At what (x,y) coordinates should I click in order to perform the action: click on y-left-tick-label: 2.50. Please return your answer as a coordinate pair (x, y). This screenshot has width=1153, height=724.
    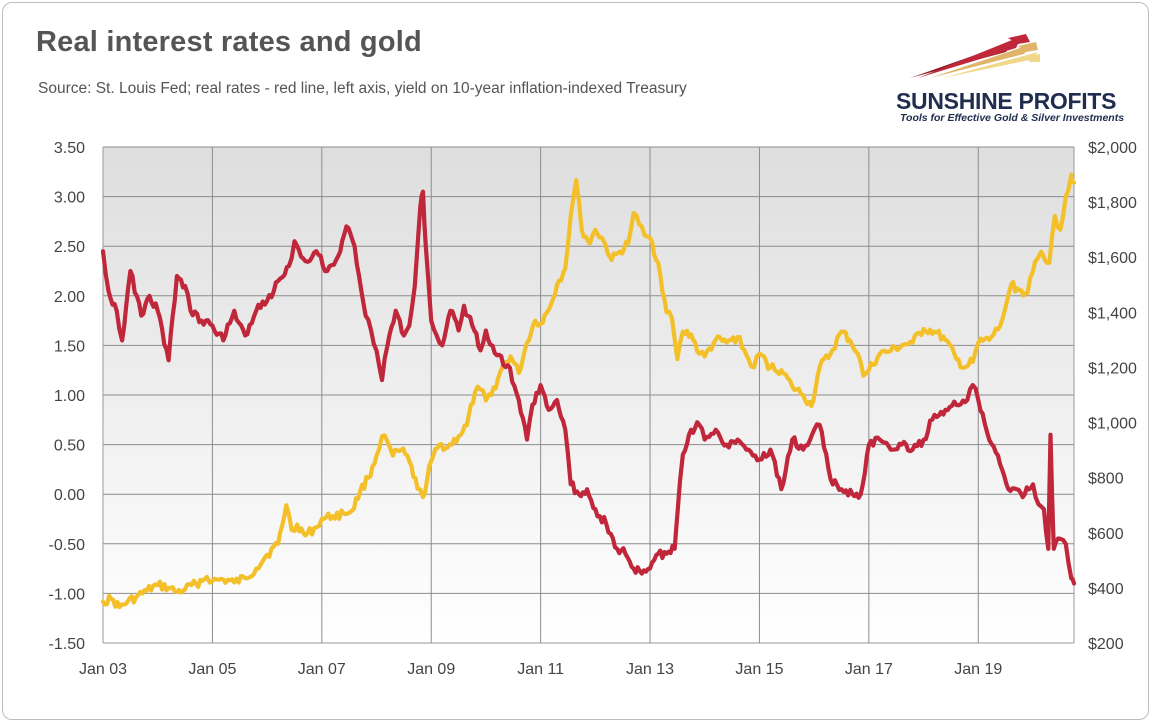
    Looking at the image, I should click on (69, 247).